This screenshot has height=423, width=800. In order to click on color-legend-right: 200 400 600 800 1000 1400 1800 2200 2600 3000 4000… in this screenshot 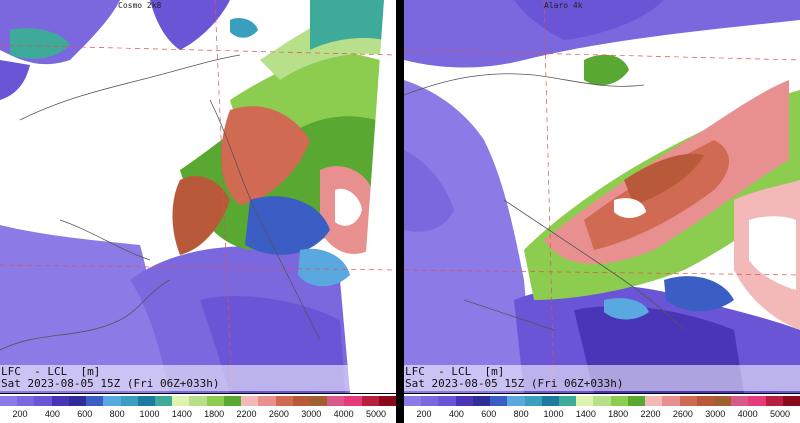, I will do `click(602, 408)`.